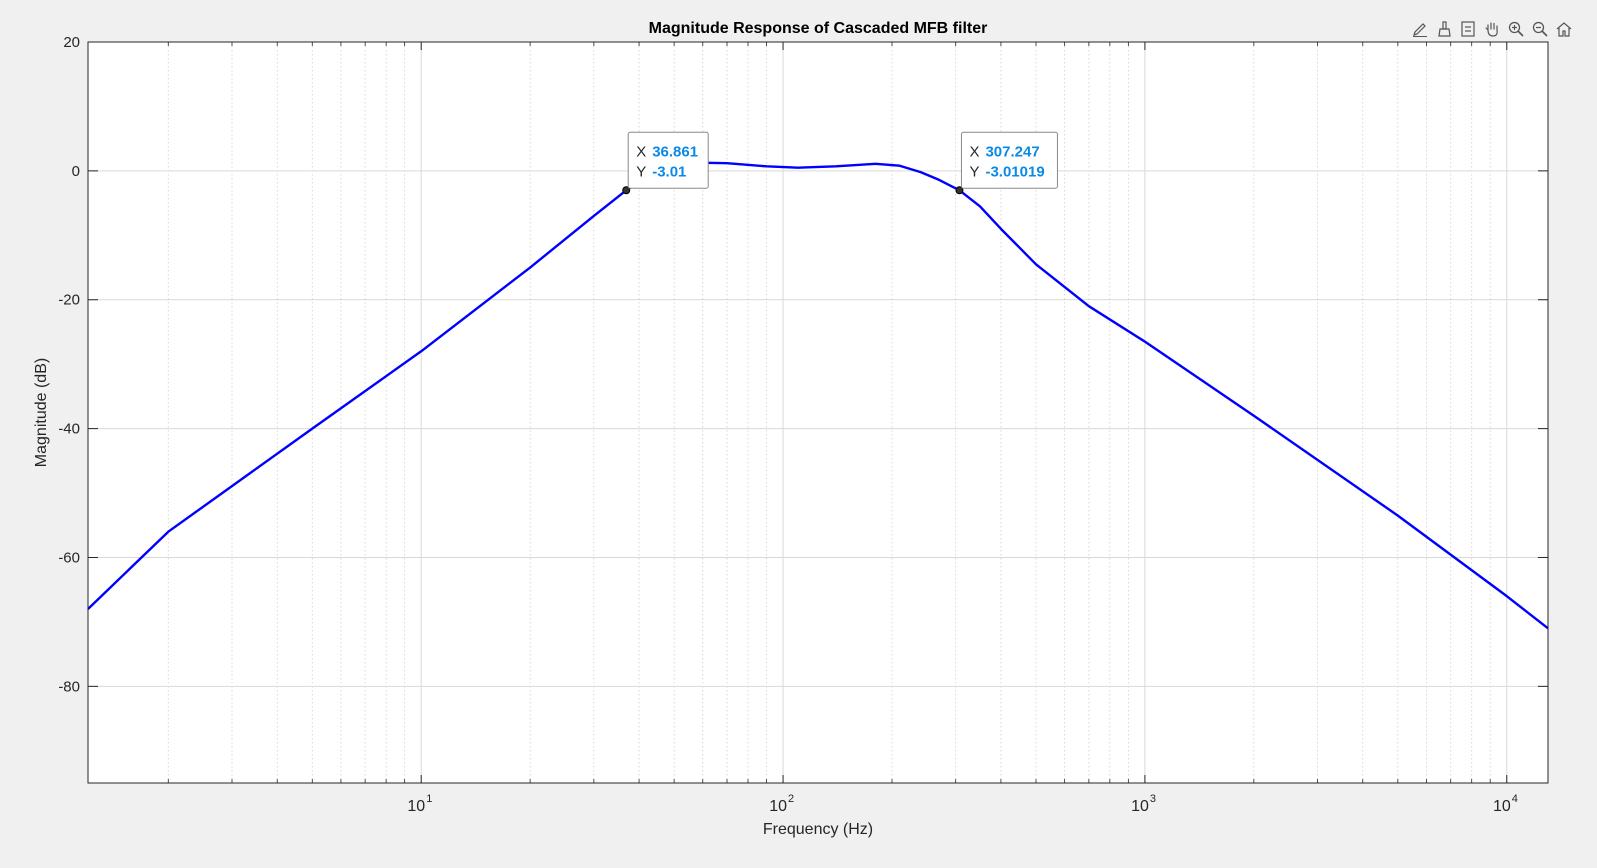 This screenshot has width=1597, height=868. I want to click on x-tick-label-exponent: 2, so click(791, 799).